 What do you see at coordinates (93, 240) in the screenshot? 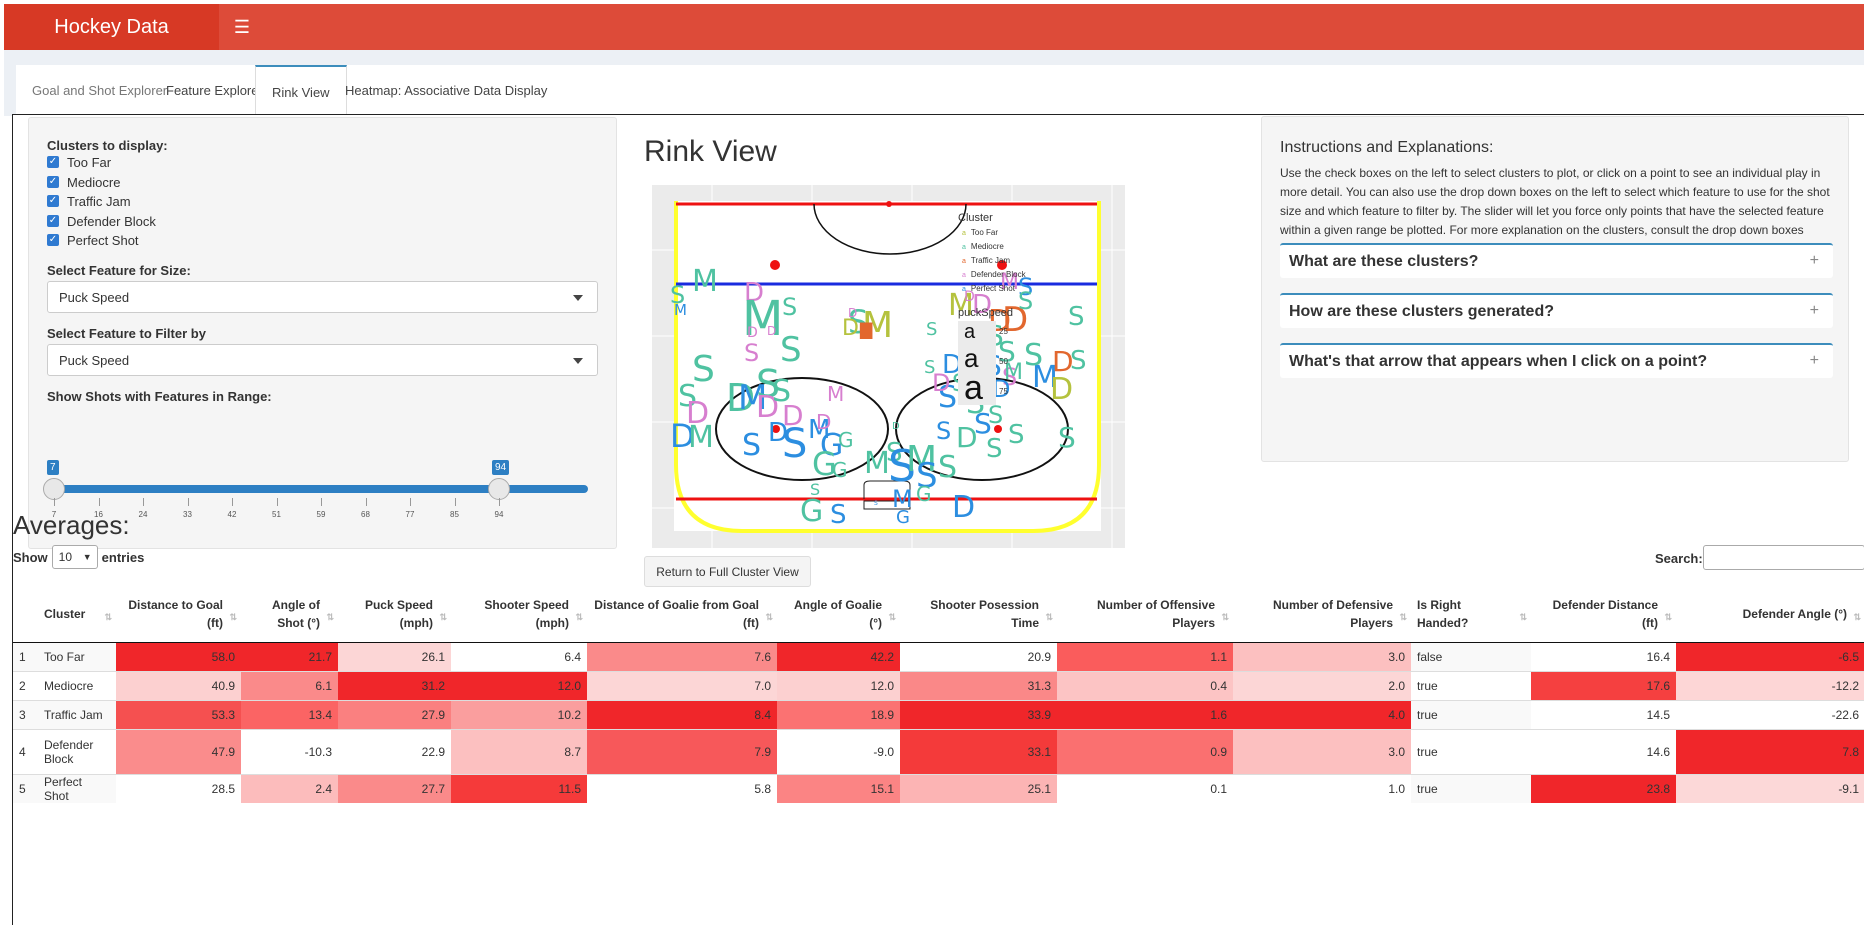
I see `checkbox-perfect-shot: ✓ Perfect Shot` at bounding box center [93, 240].